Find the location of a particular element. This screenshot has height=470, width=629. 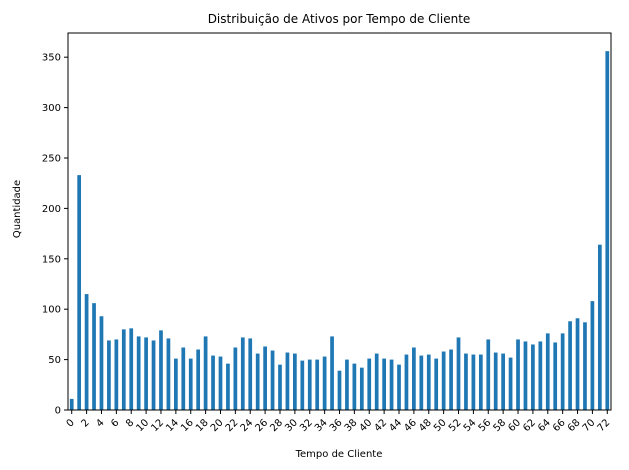

y-tick-label: 100 is located at coordinates (51, 310).